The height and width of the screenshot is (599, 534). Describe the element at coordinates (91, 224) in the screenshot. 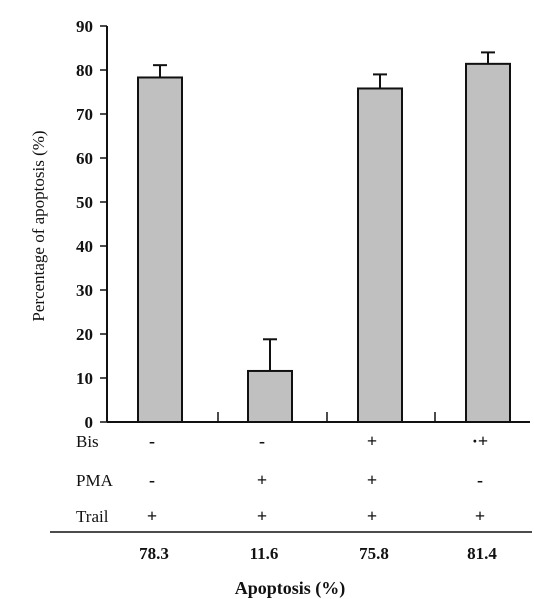

I see `y-ticks: 0 10 20 30 40 50 60 70 80 90` at that location.